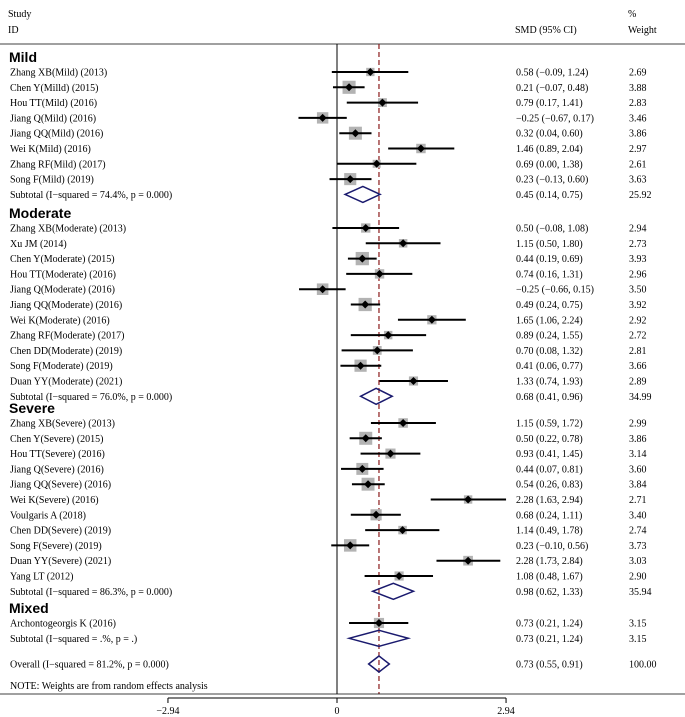  I want to click on study-label: Jiang Q(Severe) (2016), so click(57, 469).